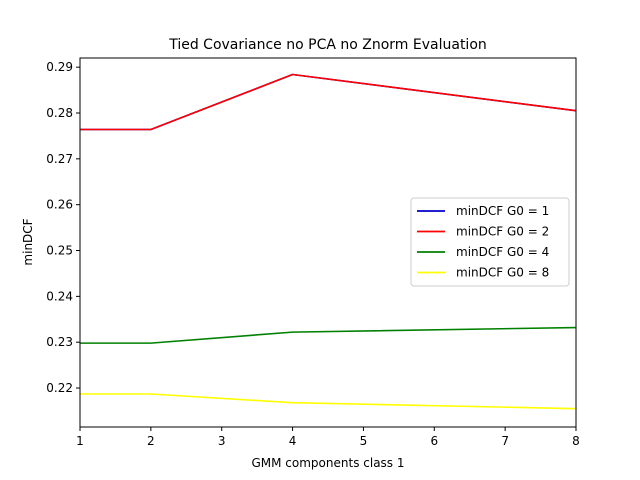 The image size is (640, 480). What do you see at coordinates (364, 441) in the screenshot?
I see `x-tick-label: 5` at bounding box center [364, 441].